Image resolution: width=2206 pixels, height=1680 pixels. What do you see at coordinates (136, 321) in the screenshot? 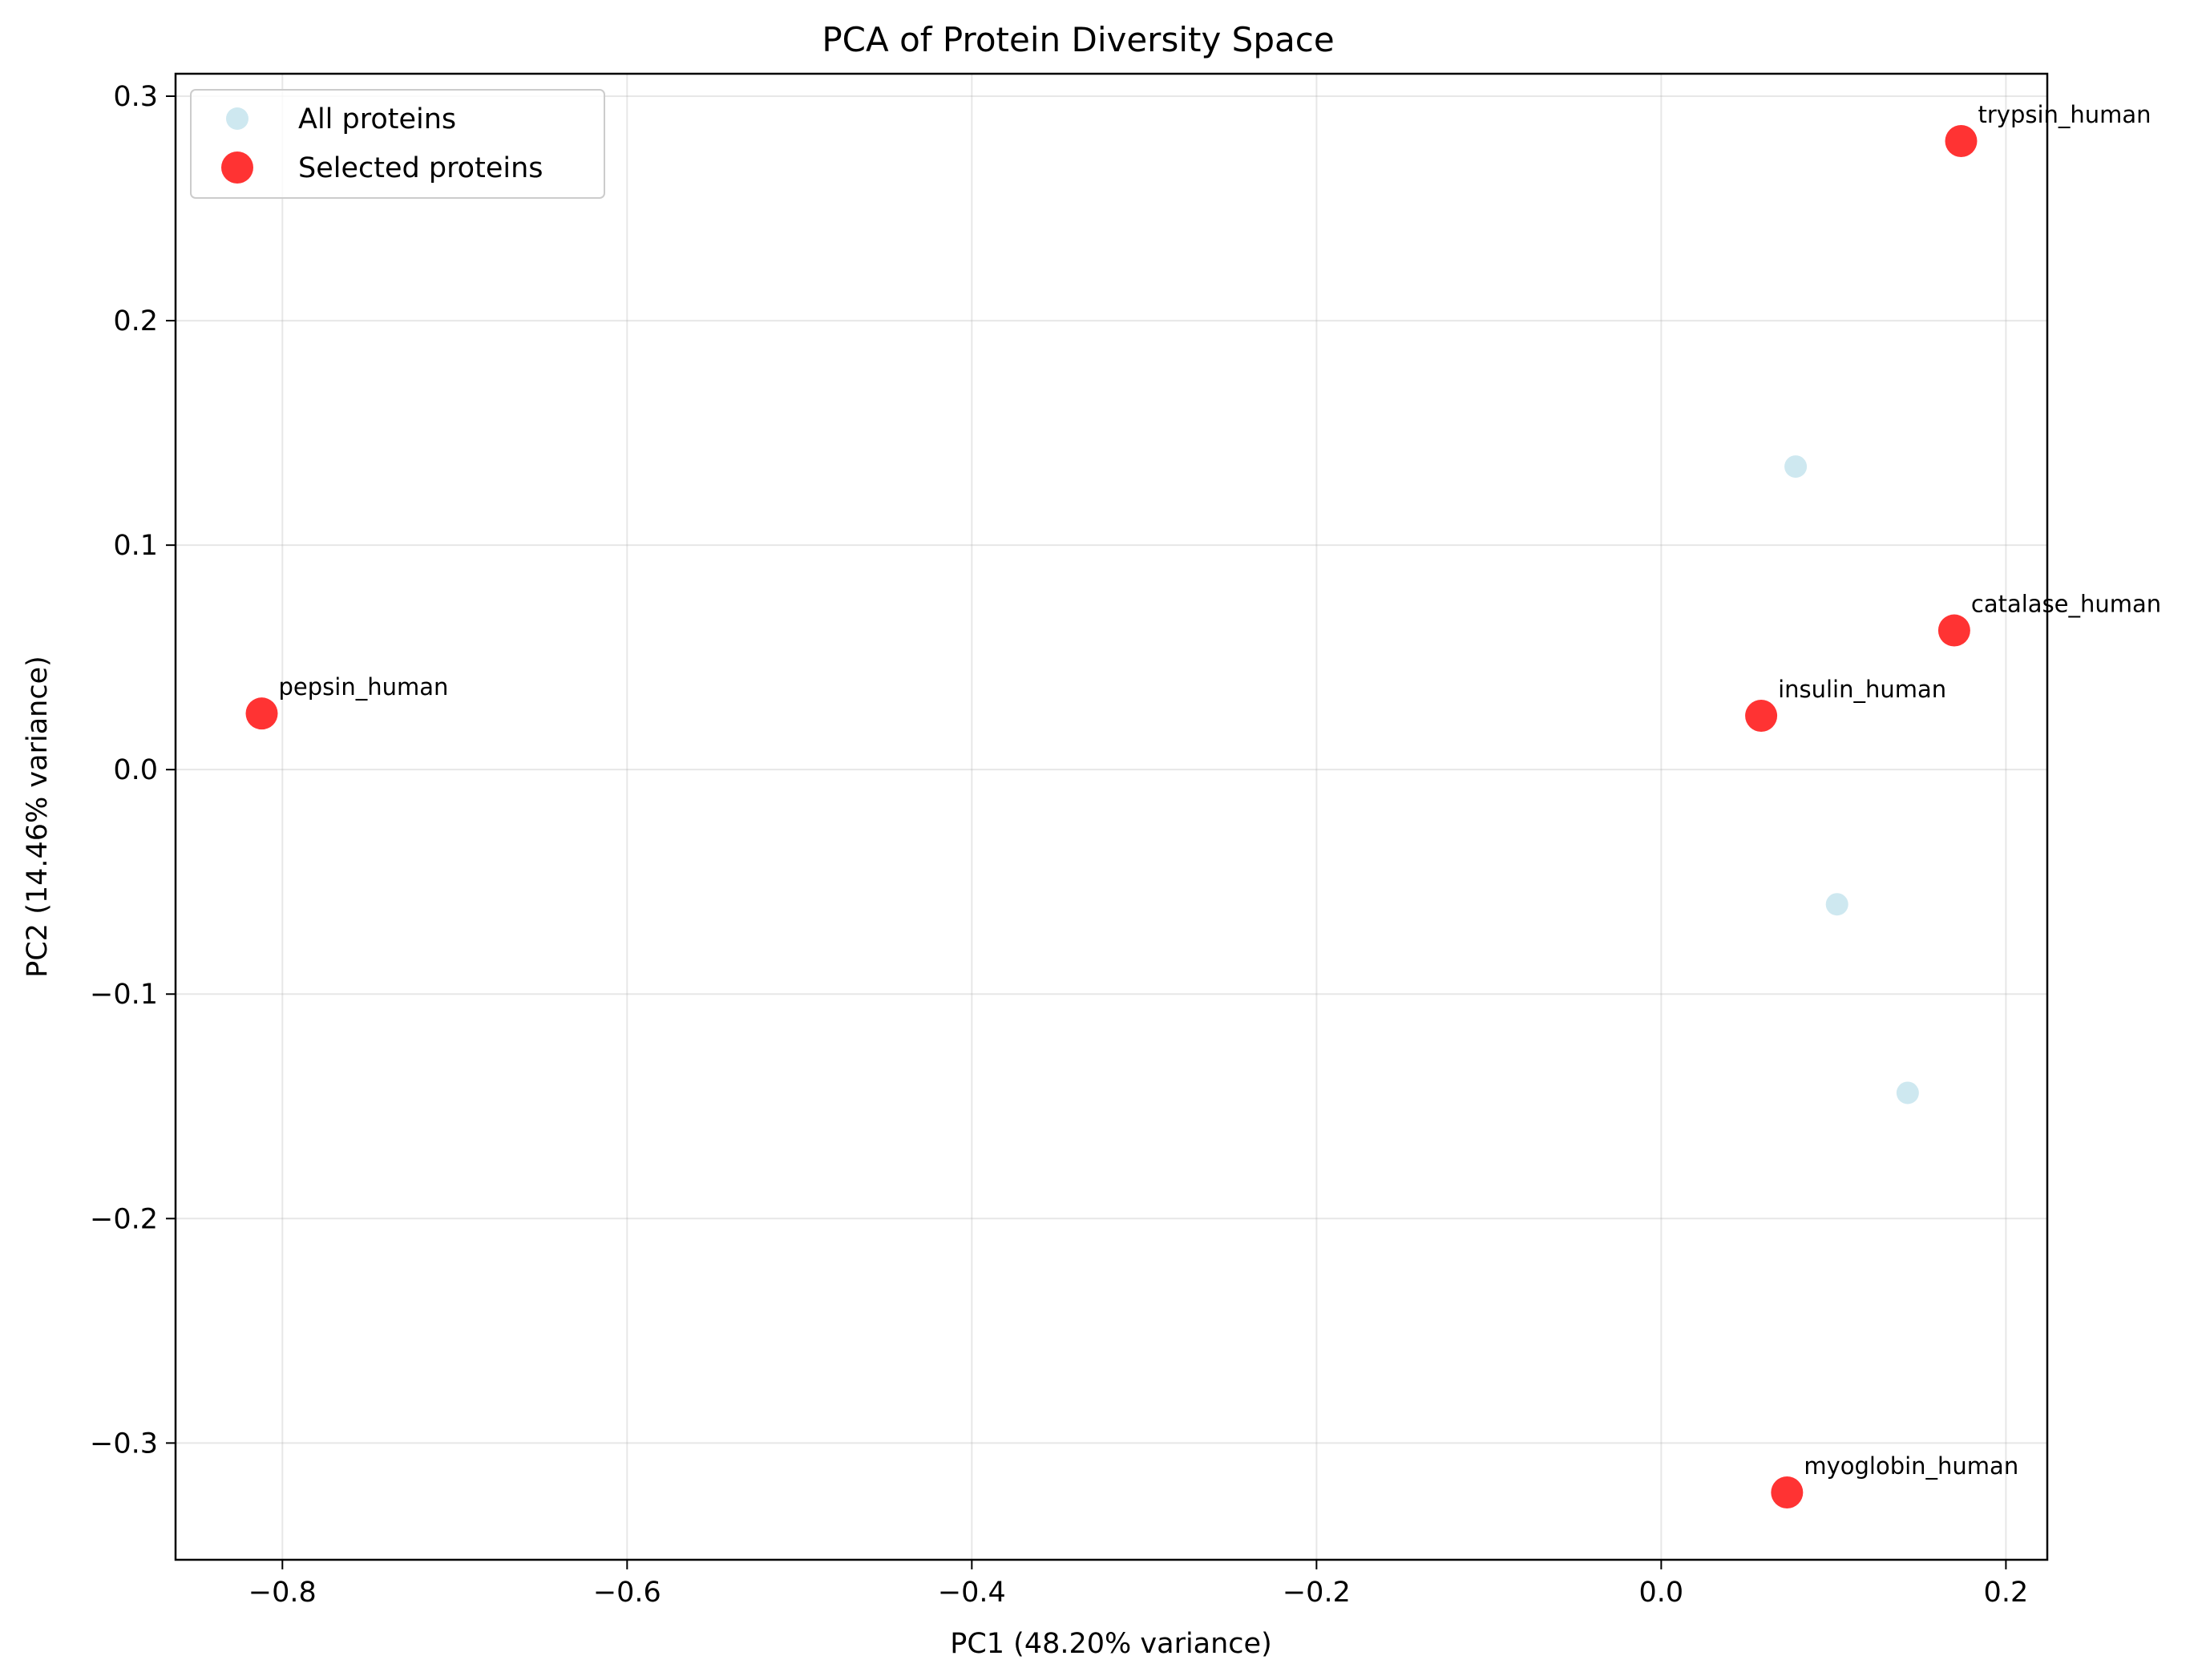
I see `y-tick-label: 0.2` at bounding box center [136, 321].